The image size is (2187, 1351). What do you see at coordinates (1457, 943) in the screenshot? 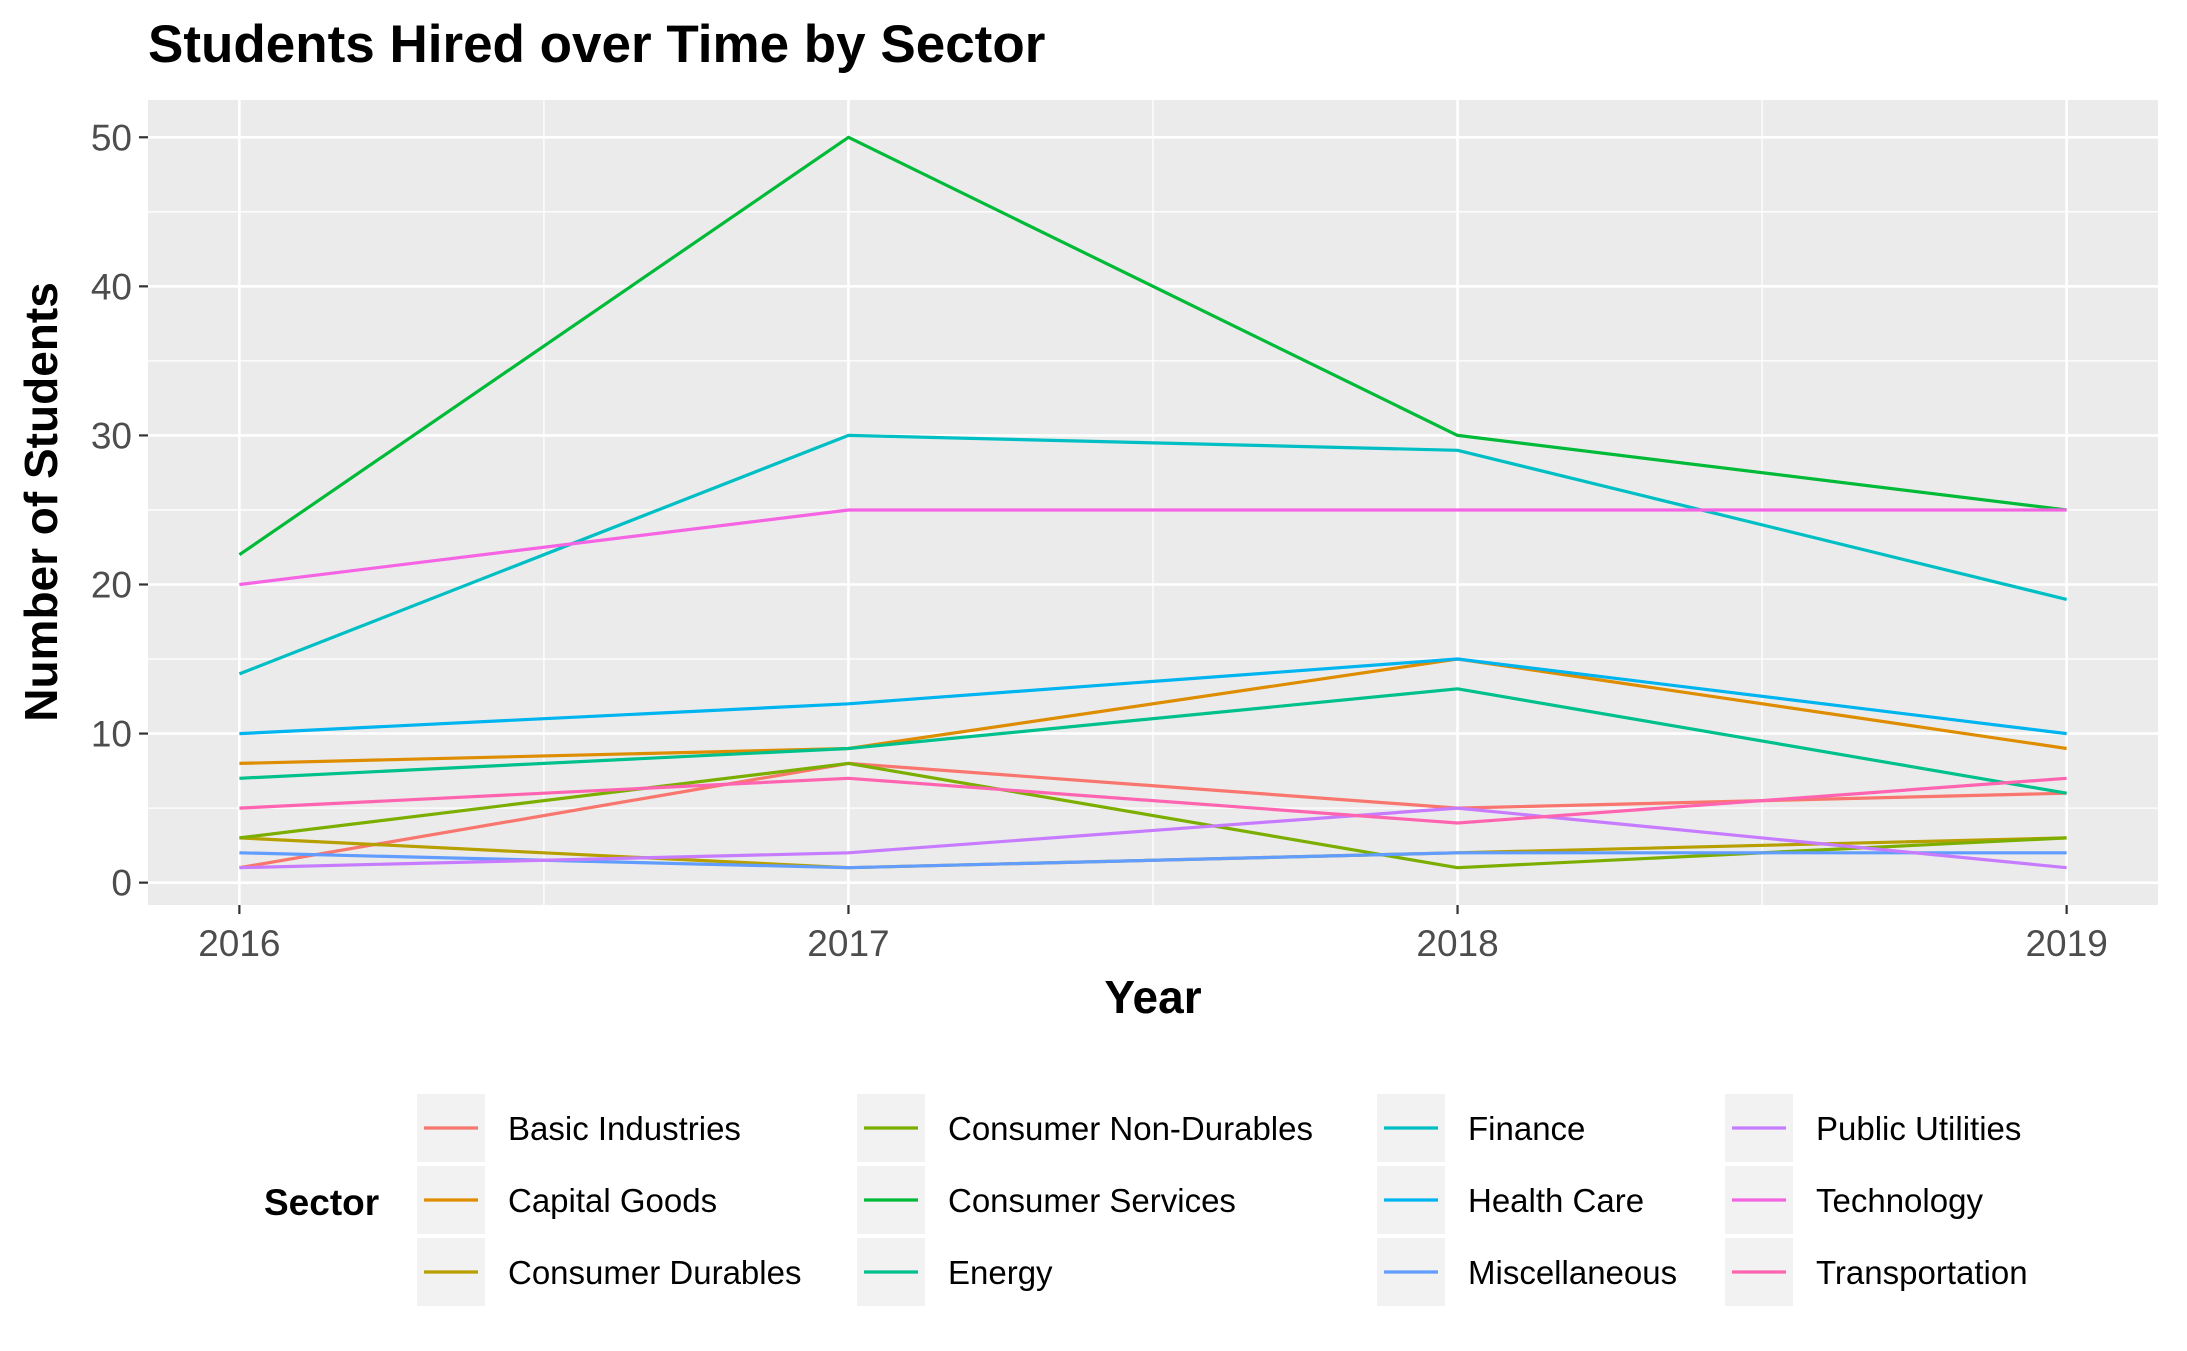
I see `x-tick-label: 2018` at bounding box center [1457, 943].